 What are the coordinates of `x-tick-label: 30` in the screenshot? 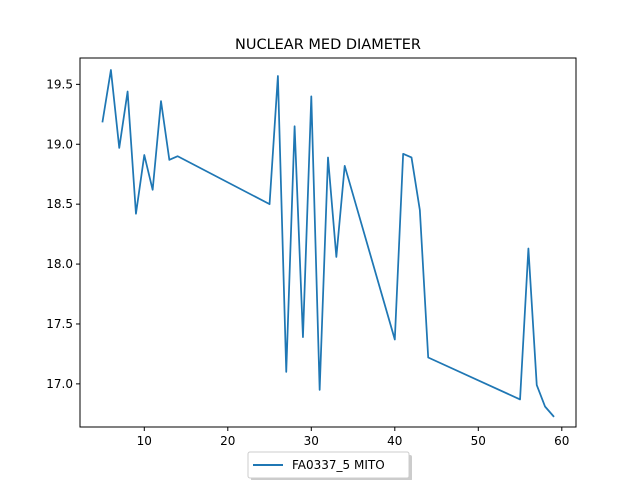 It's located at (311, 441).